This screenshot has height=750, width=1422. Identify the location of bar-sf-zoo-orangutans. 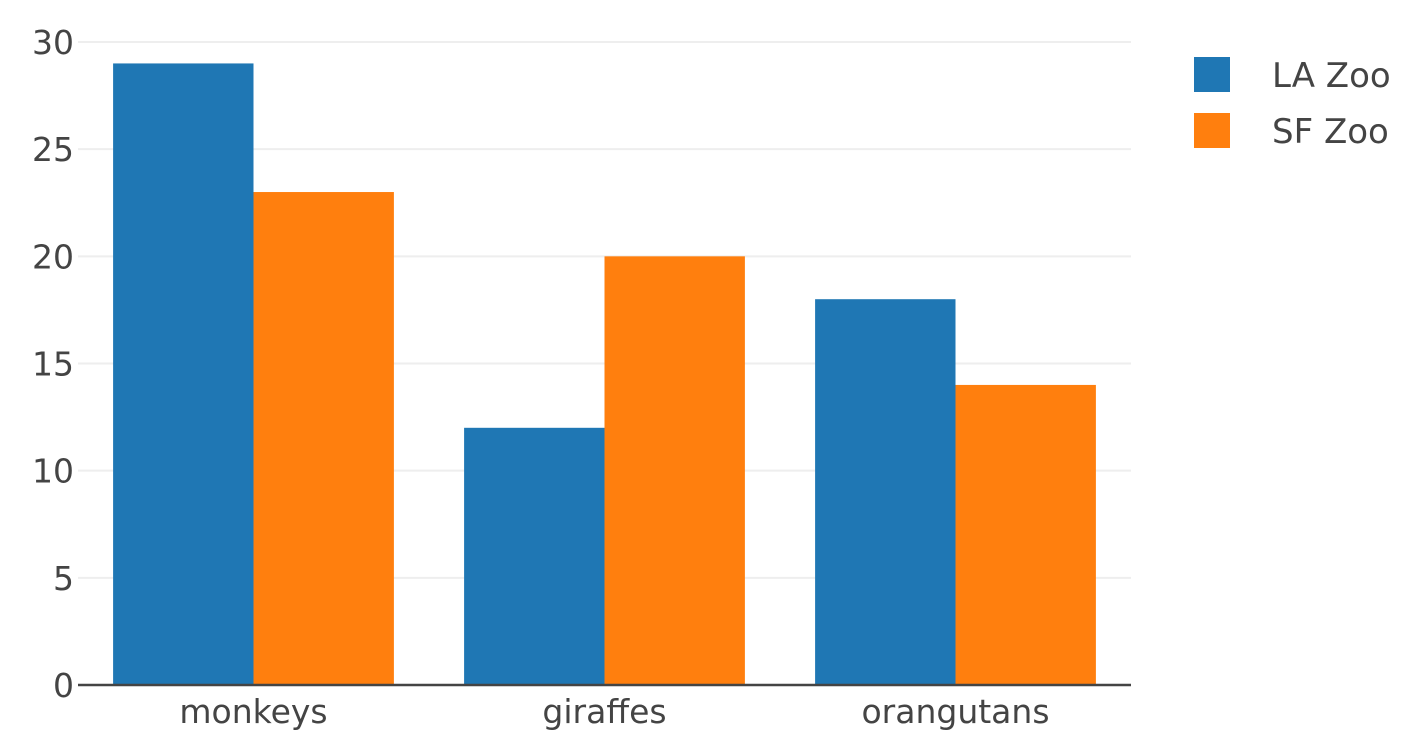
(1025, 534).